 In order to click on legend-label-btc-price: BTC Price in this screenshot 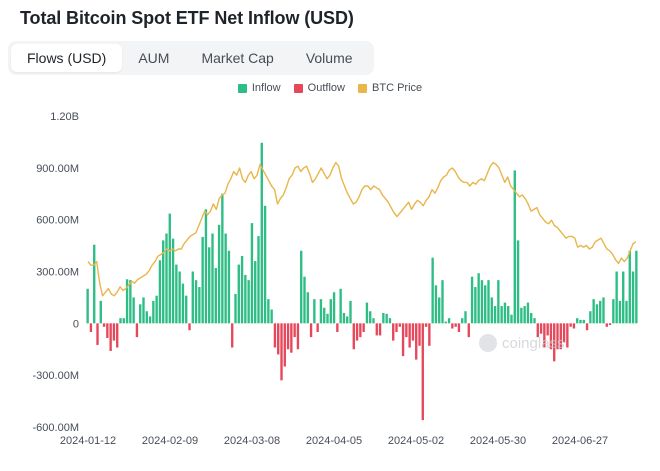, I will do `click(397, 88)`.